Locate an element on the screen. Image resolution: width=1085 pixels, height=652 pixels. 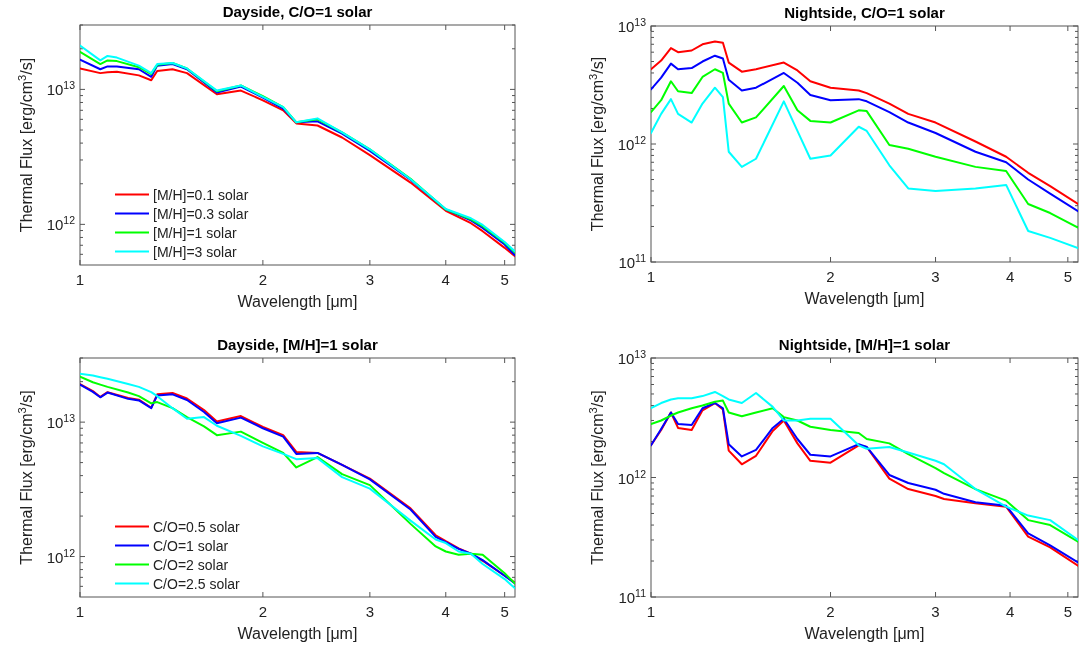
chart-title: Dayside, C/O=1 solar is located at coordinates (297, 11).